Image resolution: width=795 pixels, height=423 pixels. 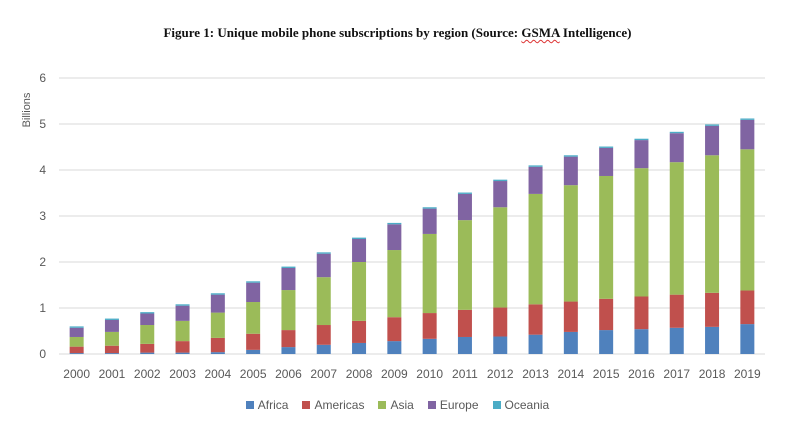 What do you see at coordinates (394, 288) in the screenshot?
I see `bar-stack-2009` at bounding box center [394, 288].